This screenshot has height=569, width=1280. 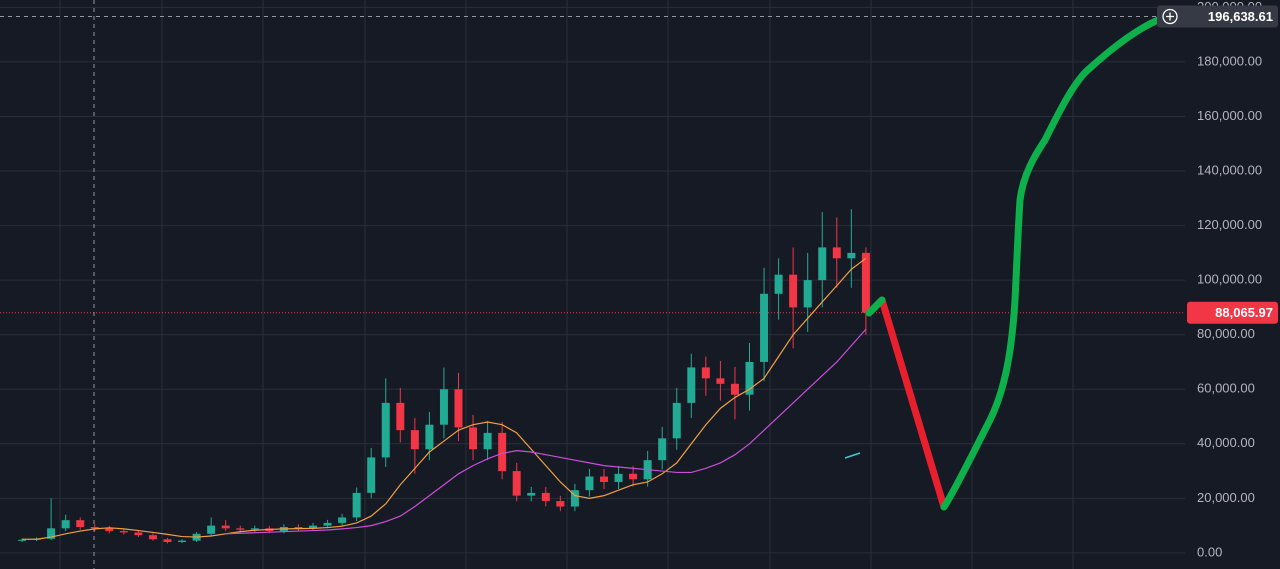 What do you see at coordinates (1226, 388) in the screenshot?
I see `y-tick-label: 60,000.00` at bounding box center [1226, 388].